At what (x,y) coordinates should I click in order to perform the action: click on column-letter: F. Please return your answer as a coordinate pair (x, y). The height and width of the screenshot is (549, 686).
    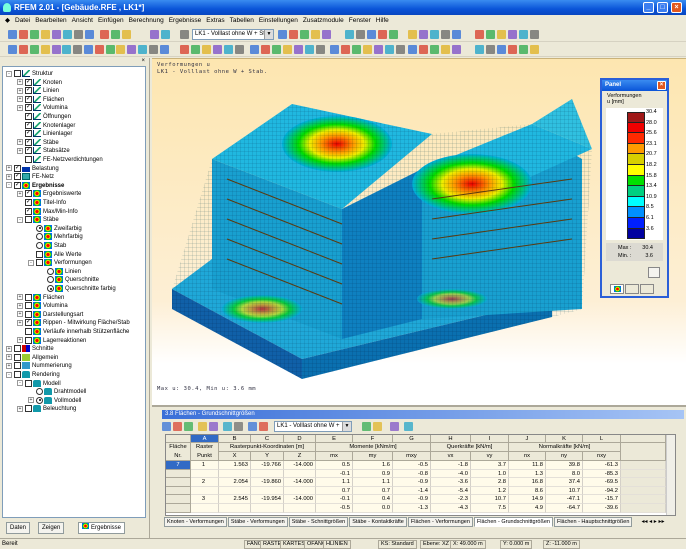
    Looking at the image, I should click on (373, 439).